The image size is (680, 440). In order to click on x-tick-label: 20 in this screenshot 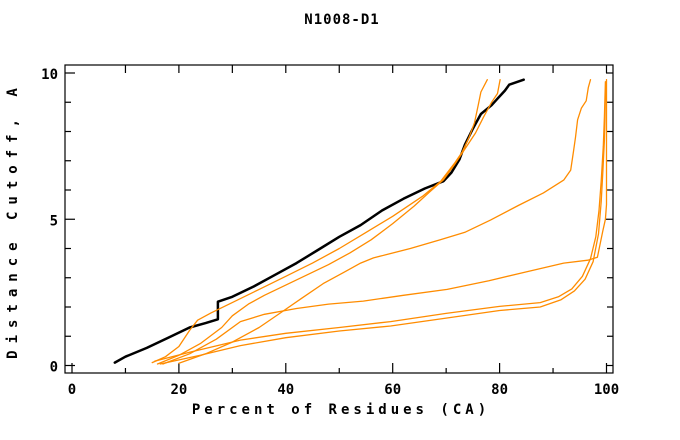, I will do `click(178, 390)`.